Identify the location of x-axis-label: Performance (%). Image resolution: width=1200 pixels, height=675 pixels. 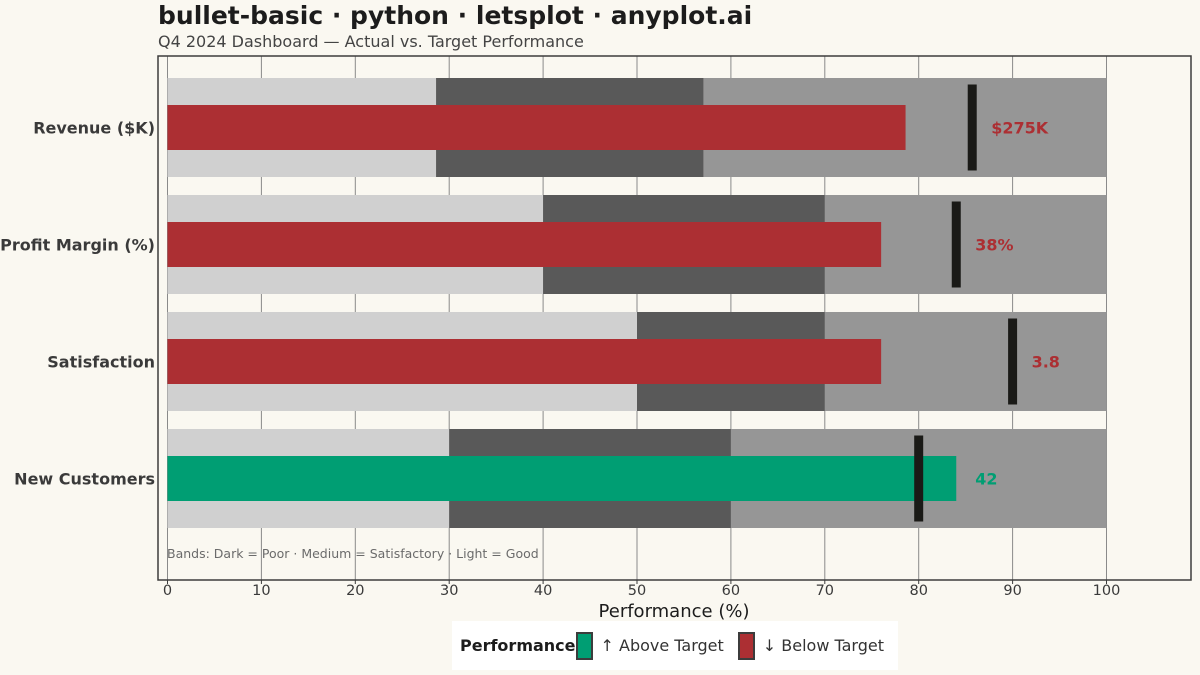
(674, 611).